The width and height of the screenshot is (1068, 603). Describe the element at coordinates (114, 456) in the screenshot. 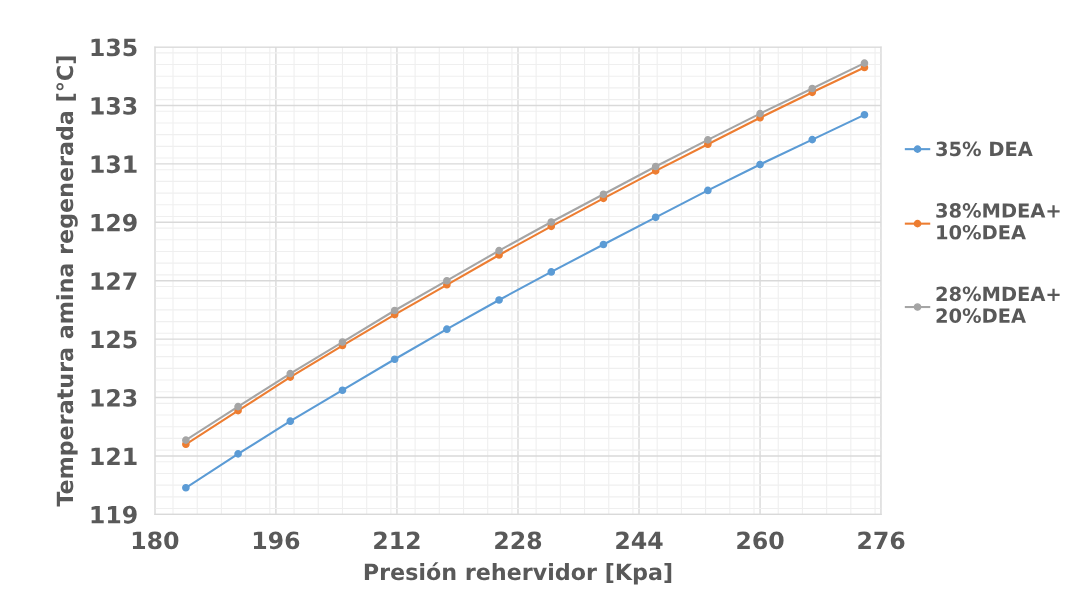

I see `y-tick-label: 121` at that location.